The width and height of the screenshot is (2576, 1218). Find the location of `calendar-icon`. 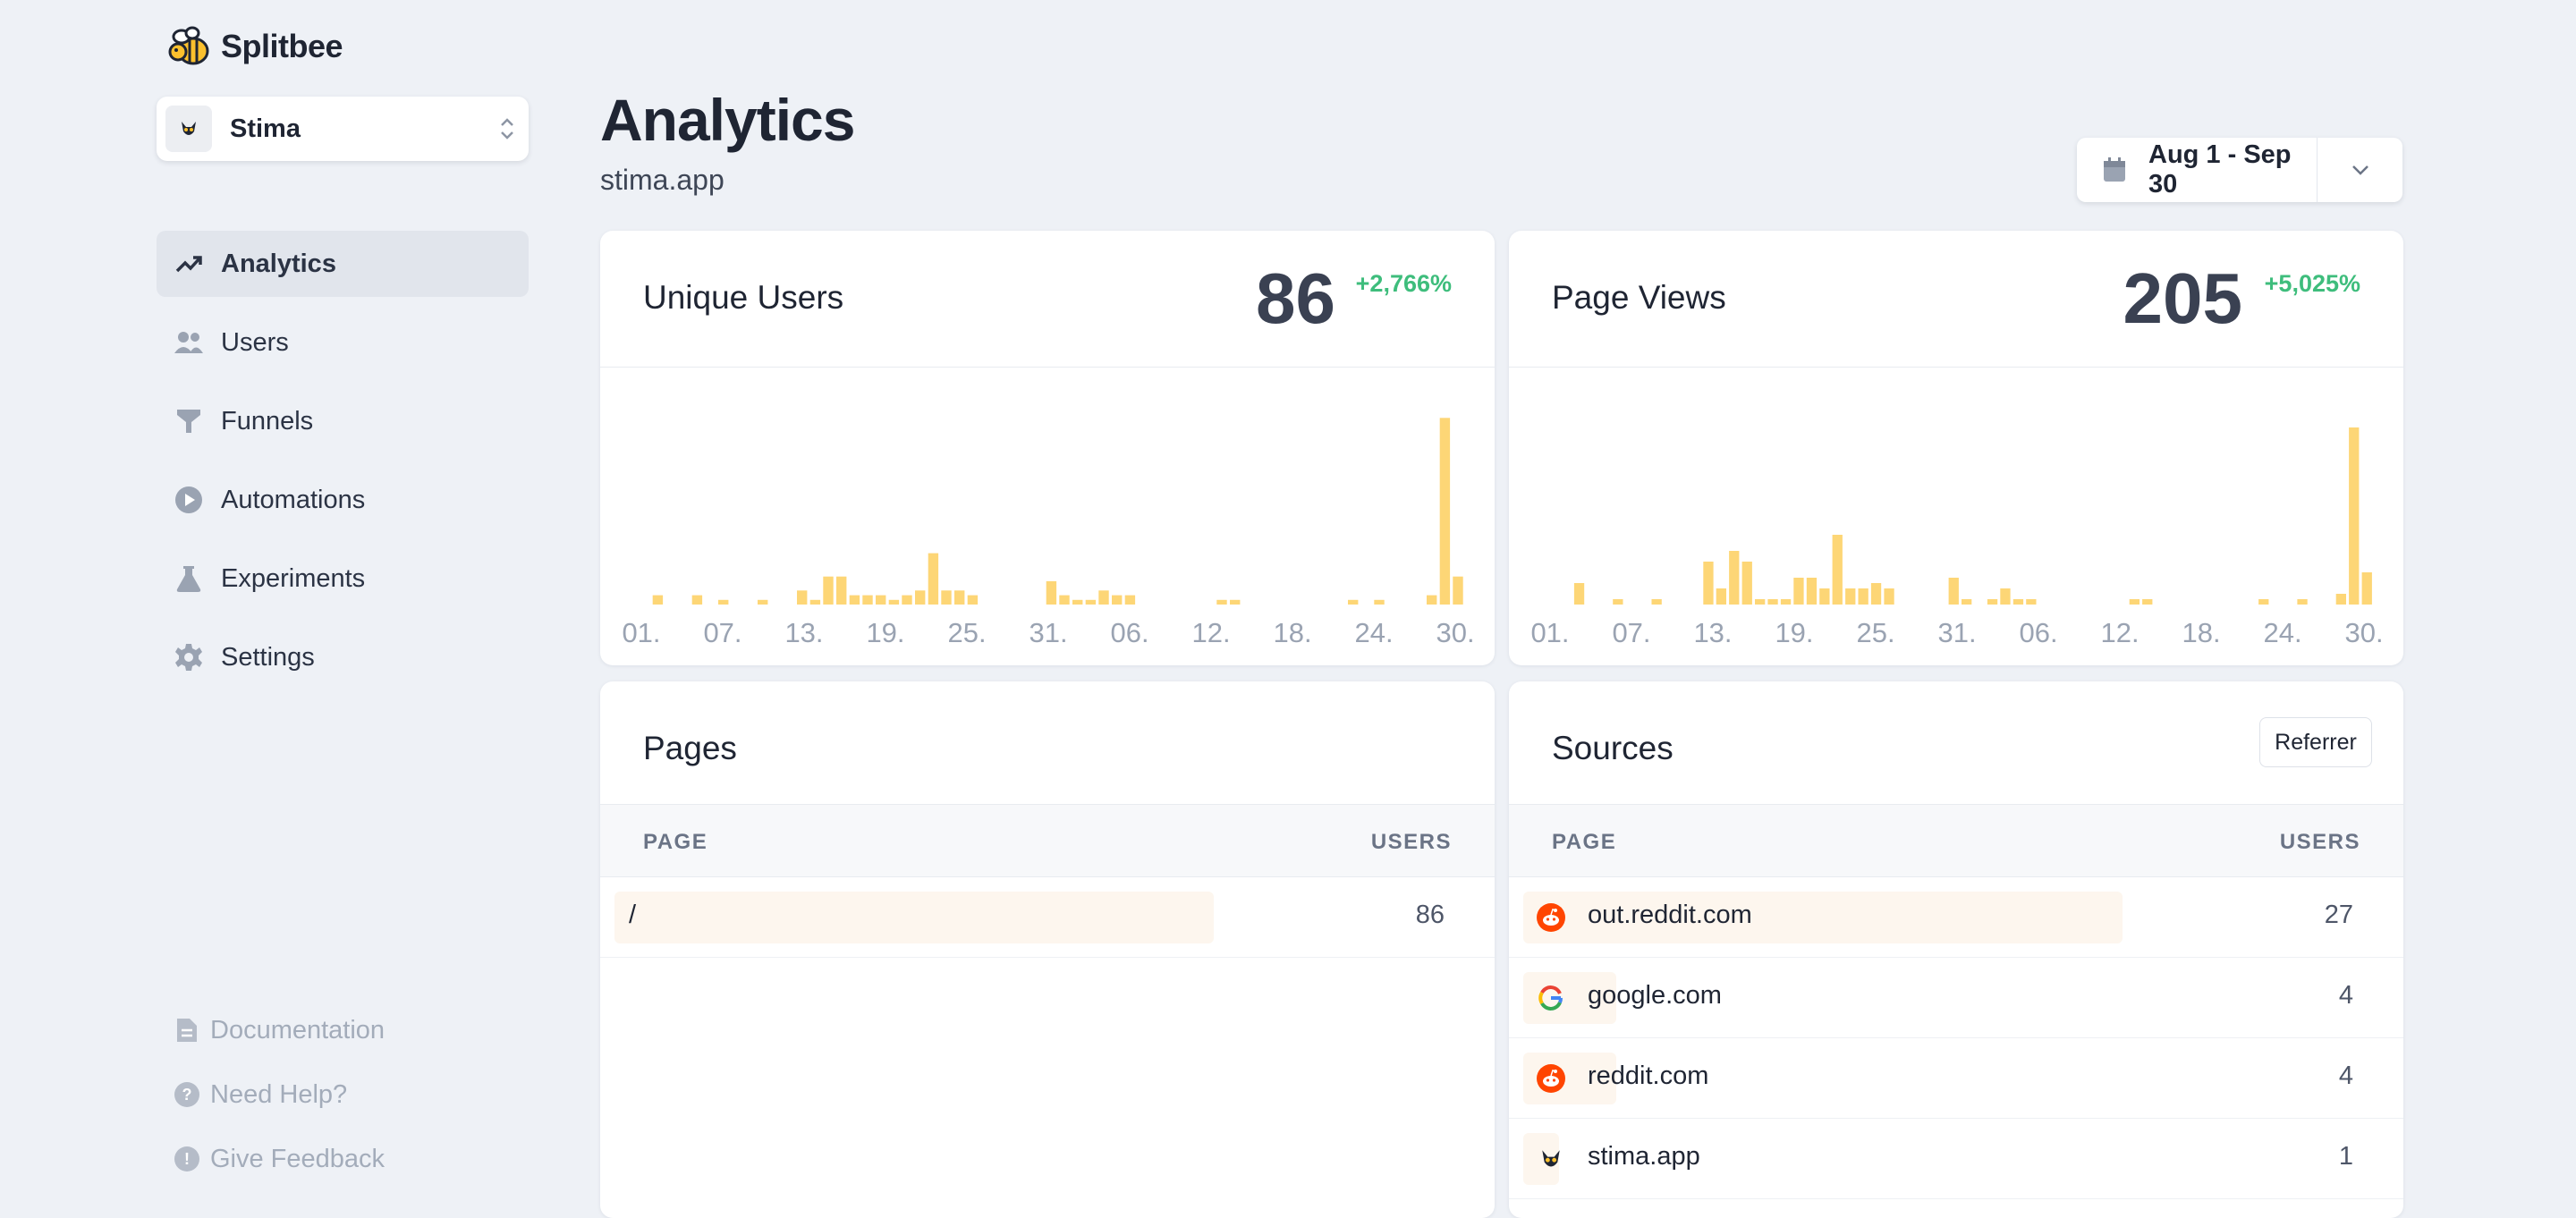

calendar-icon is located at coordinates (2114, 169).